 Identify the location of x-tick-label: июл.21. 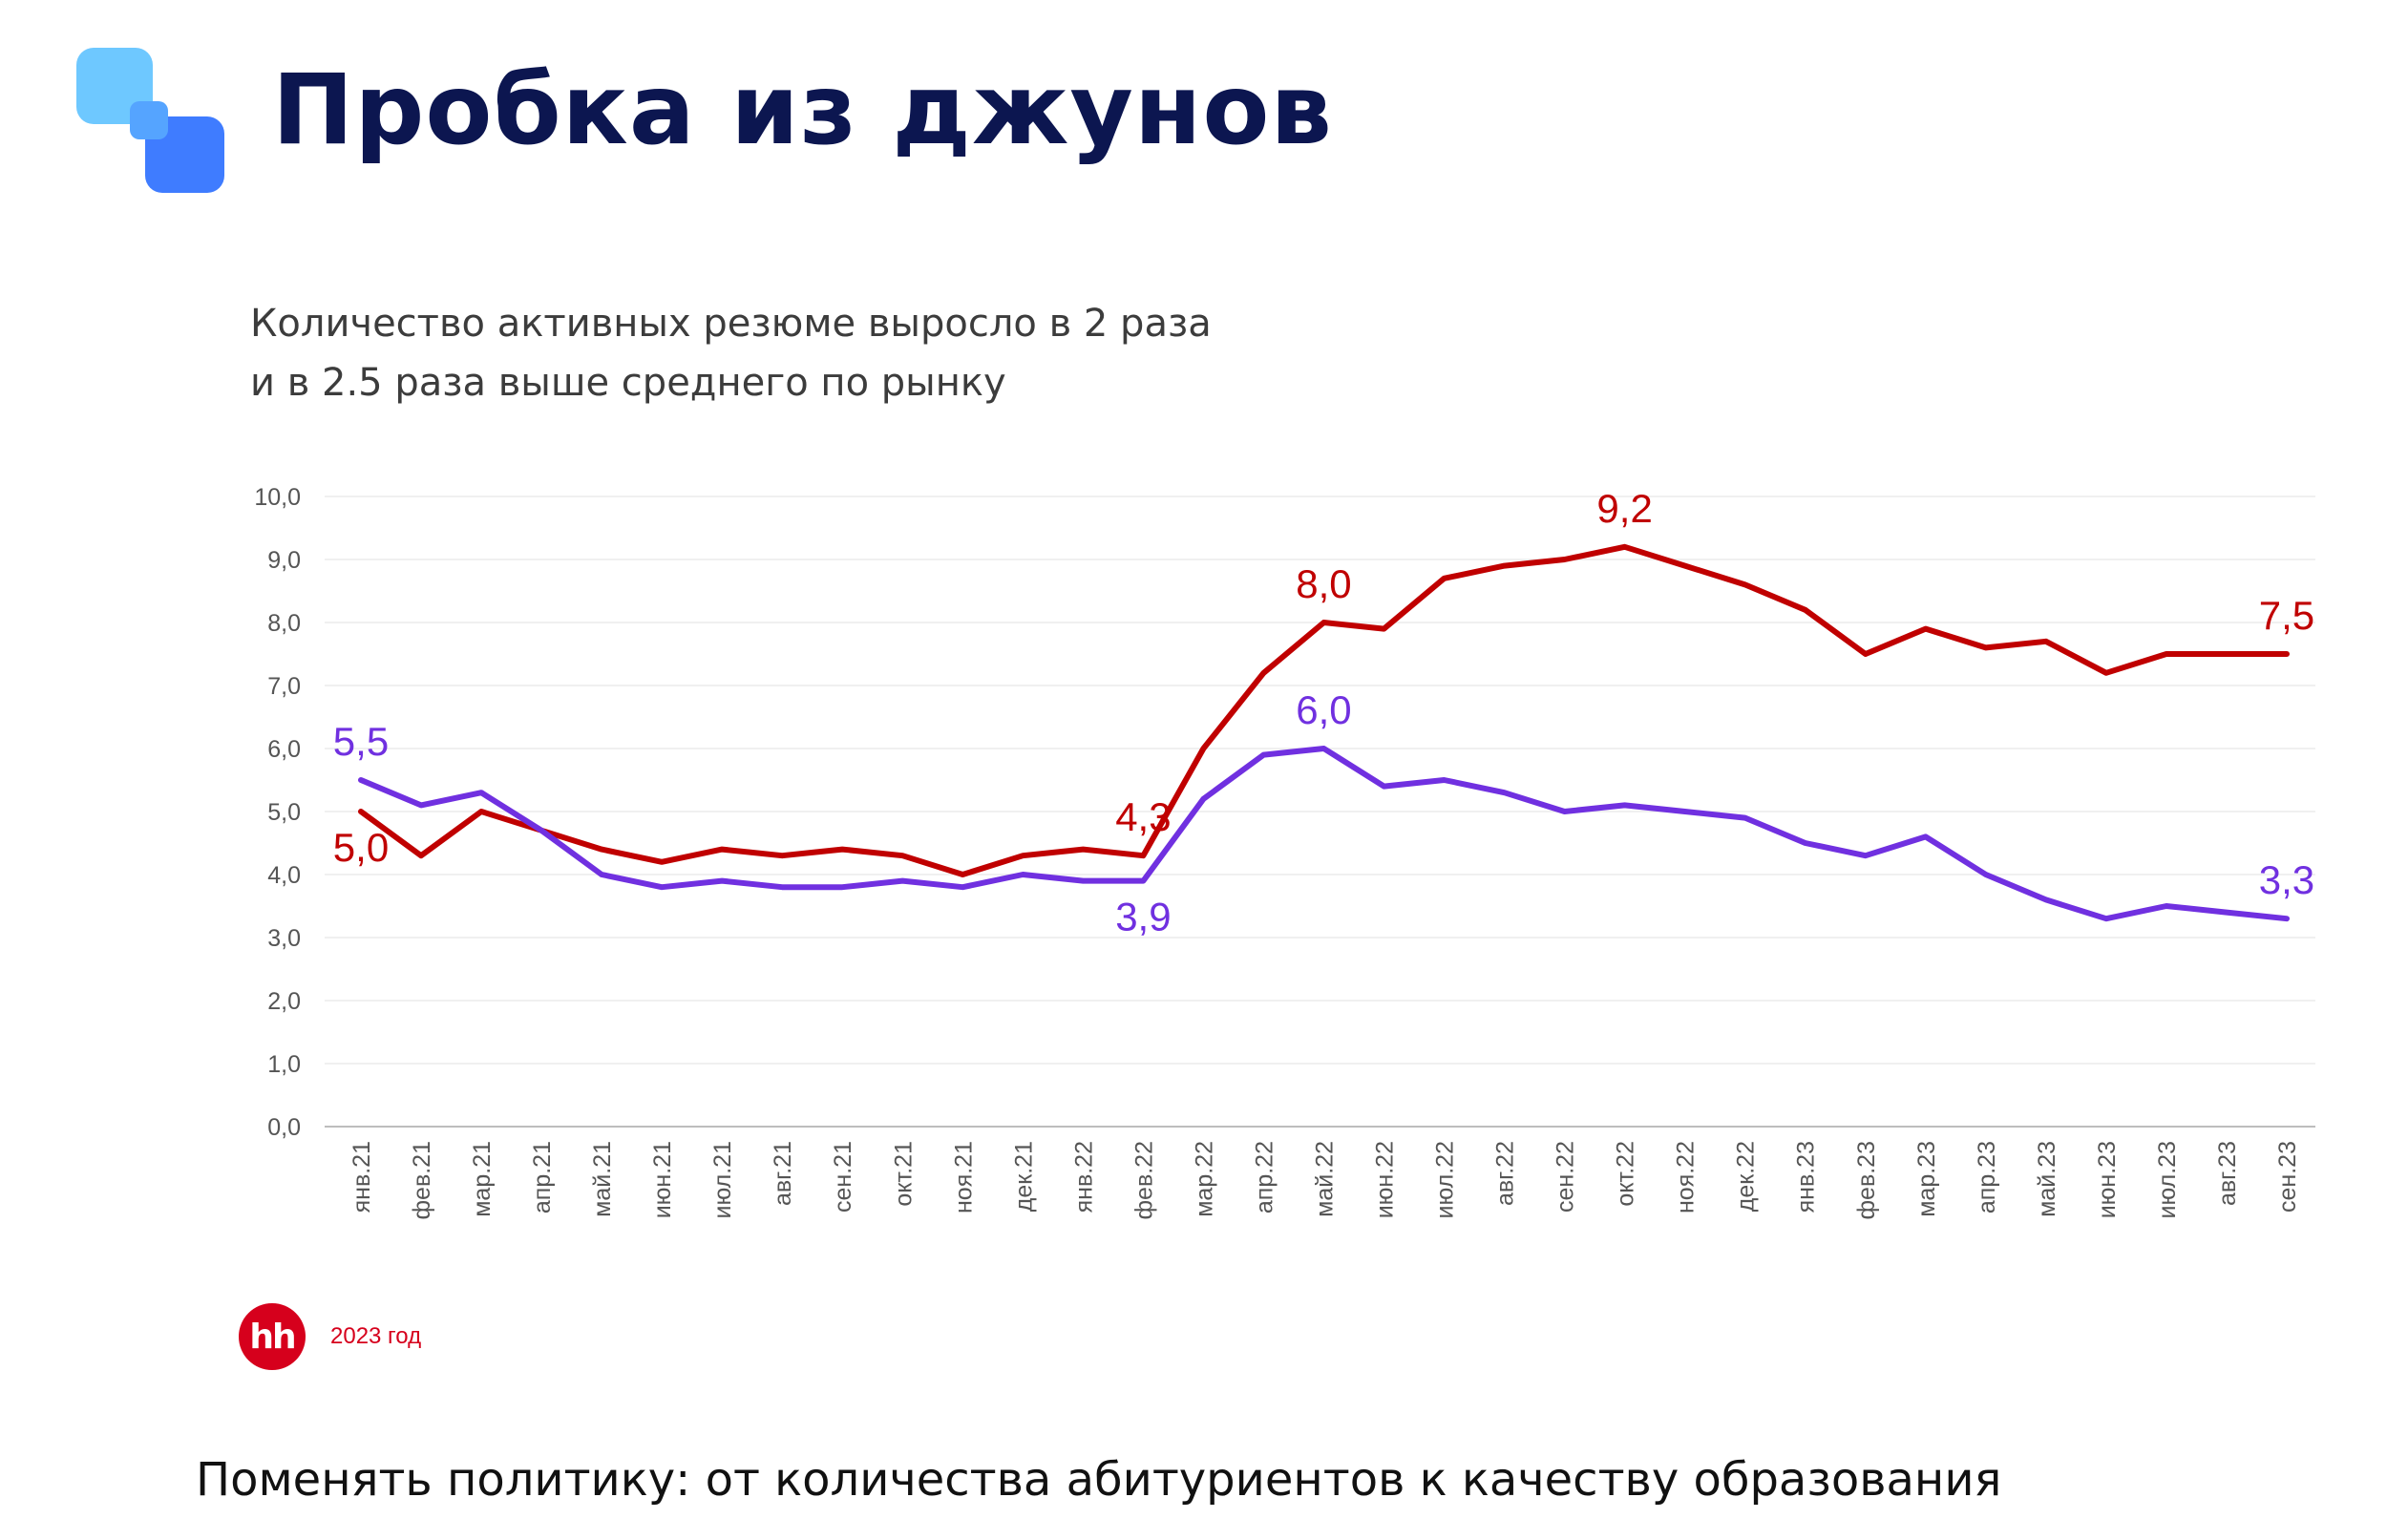
(722, 1180).